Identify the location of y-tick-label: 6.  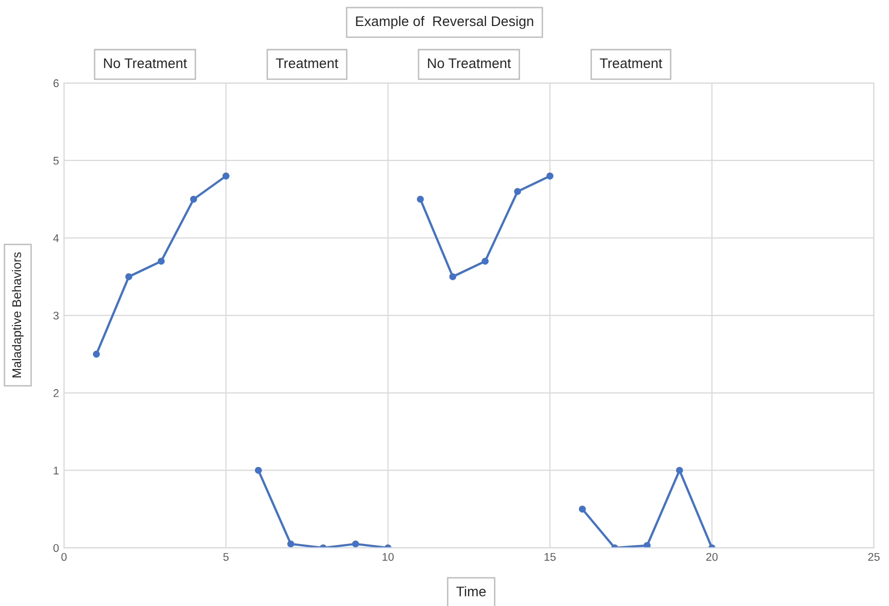
(56, 83).